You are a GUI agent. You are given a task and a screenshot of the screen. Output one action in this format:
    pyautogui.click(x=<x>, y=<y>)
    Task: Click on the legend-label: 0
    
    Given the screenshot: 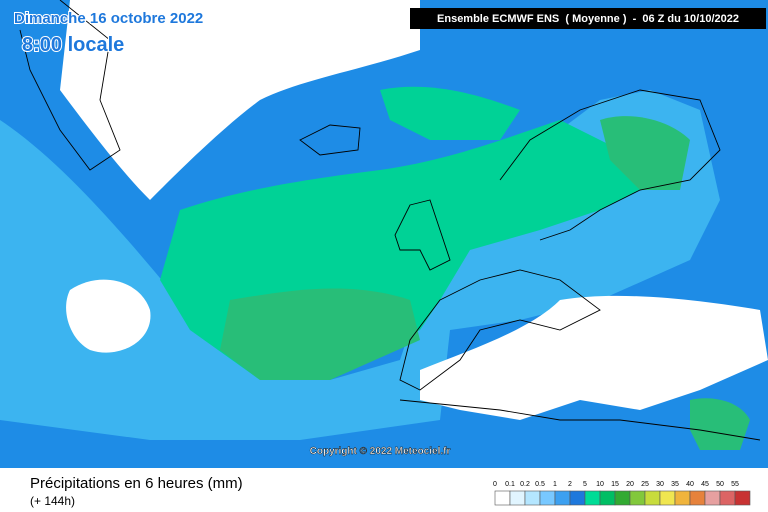 What is the action you would take?
    pyautogui.click(x=495, y=484)
    